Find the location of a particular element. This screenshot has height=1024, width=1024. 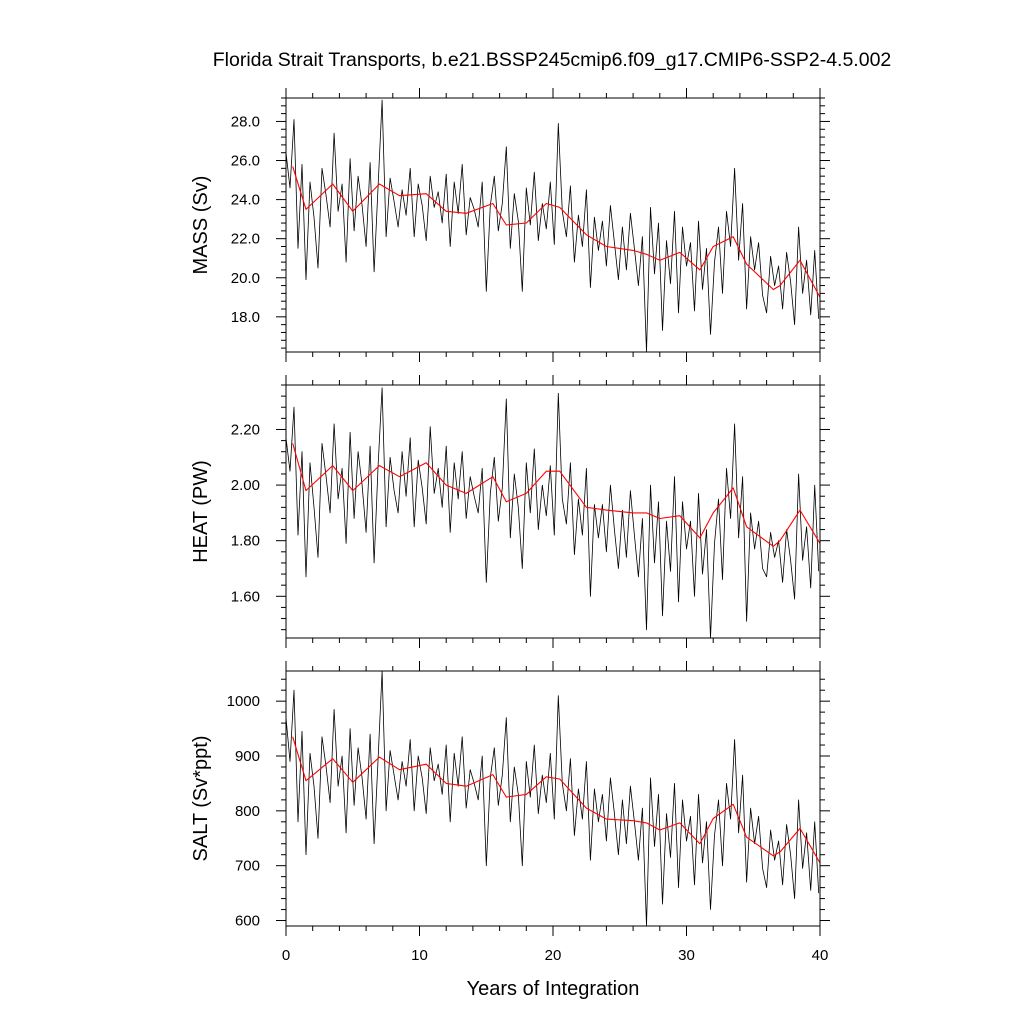

y-tick-label: 700 is located at coordinates (247, 866).